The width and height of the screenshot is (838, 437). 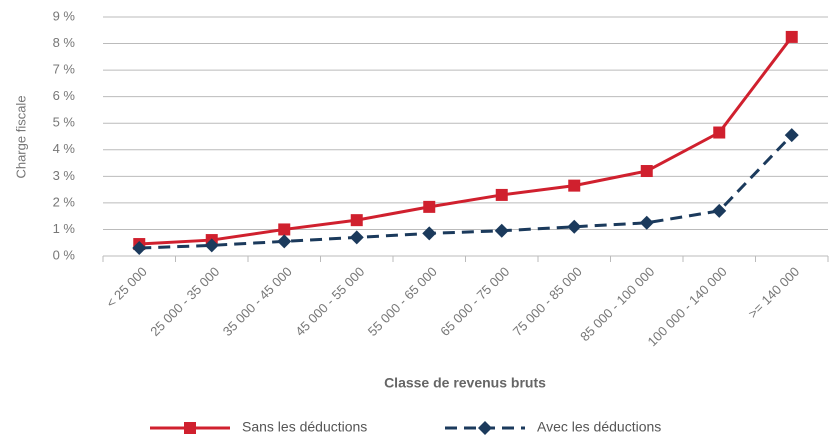 I want to click on y-tick-label: 5 %, so click(x=64, y=122).